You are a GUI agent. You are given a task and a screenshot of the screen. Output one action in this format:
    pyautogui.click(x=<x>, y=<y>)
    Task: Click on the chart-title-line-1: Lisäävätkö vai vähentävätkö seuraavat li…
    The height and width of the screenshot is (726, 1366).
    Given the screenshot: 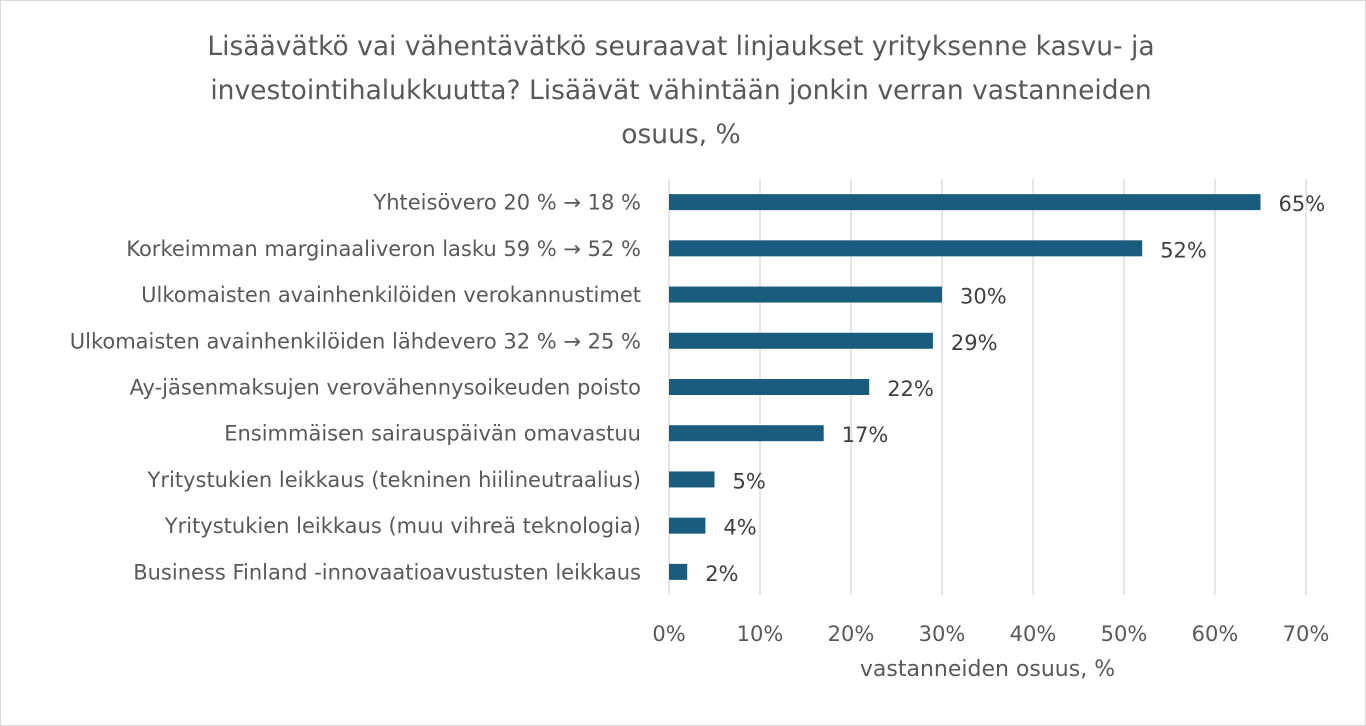 What is the action you would take?
    pyautogui.click(x=681, y=46)
    